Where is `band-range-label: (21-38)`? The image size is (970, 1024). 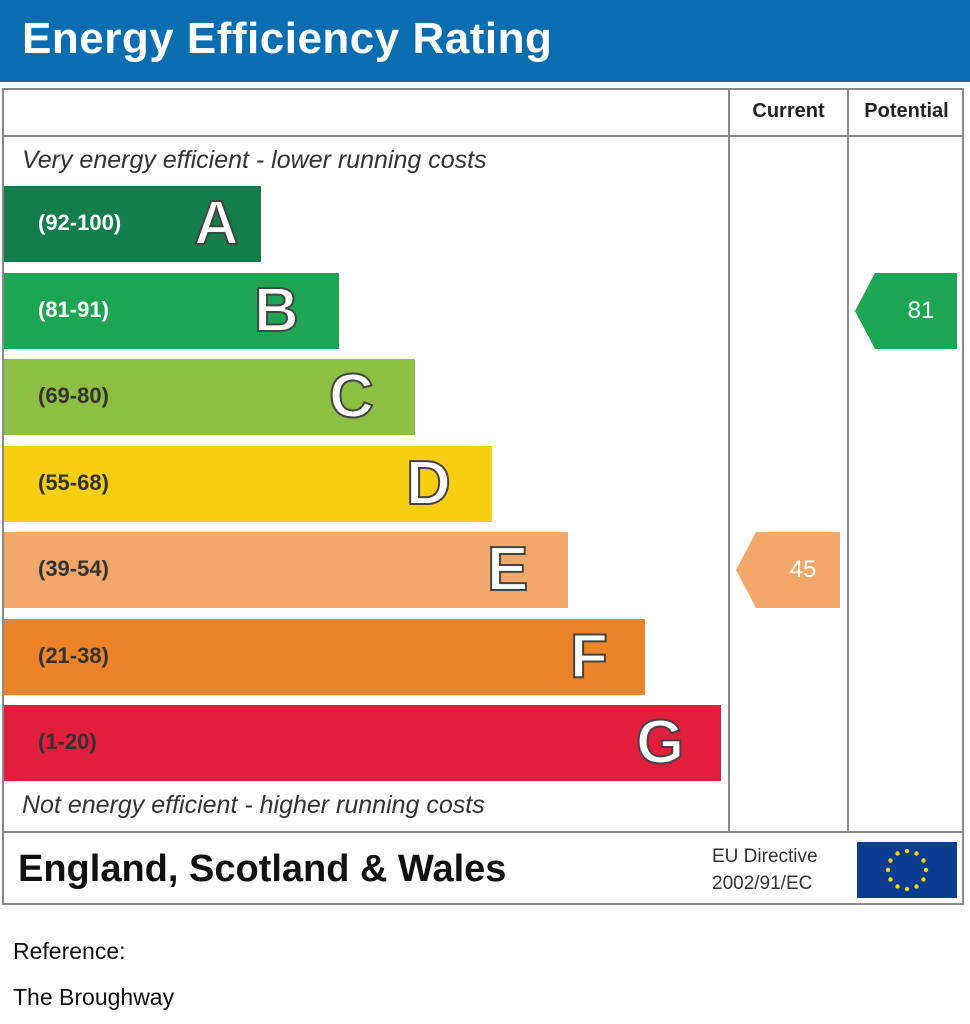
band-range-label: (21-38) is located at coordinates (73, 655).